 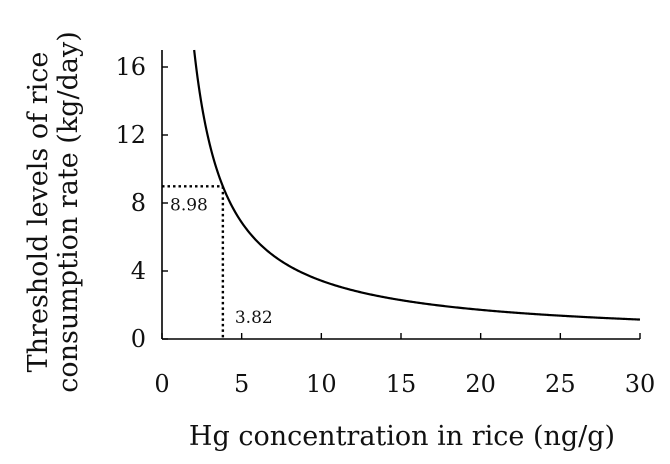 I want to click on x-tick-label: 10, so click(x=321, y=384).